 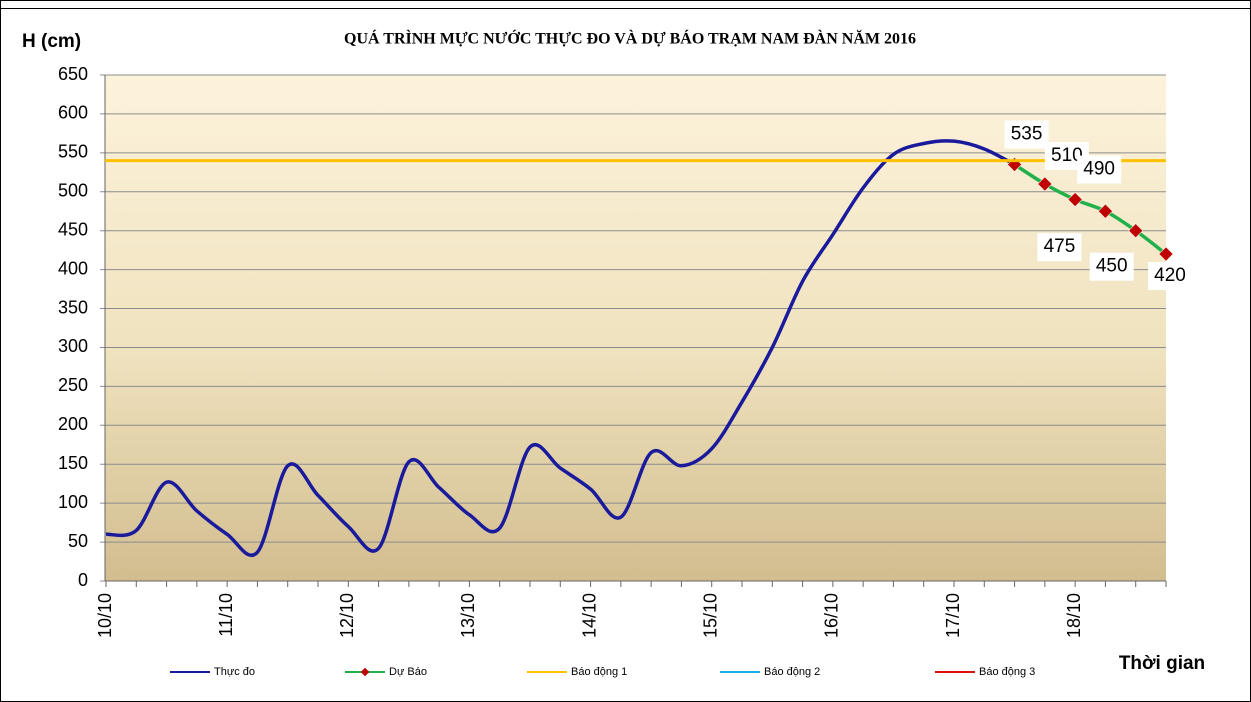 What do you see at coordinates (73, 191) in the screenshot?
I see `y-tick-label: 500` at bounding box center [73, 191].